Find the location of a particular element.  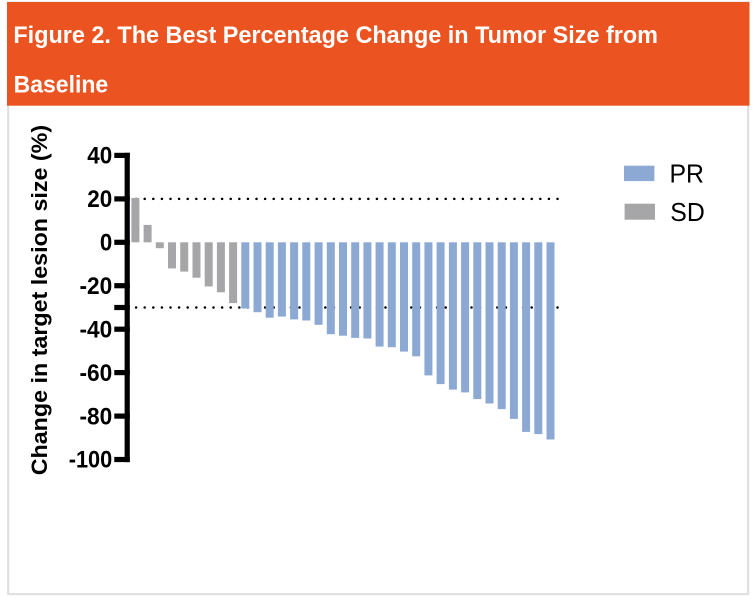

svg-text: -80 is located at coordinates (96, 416).